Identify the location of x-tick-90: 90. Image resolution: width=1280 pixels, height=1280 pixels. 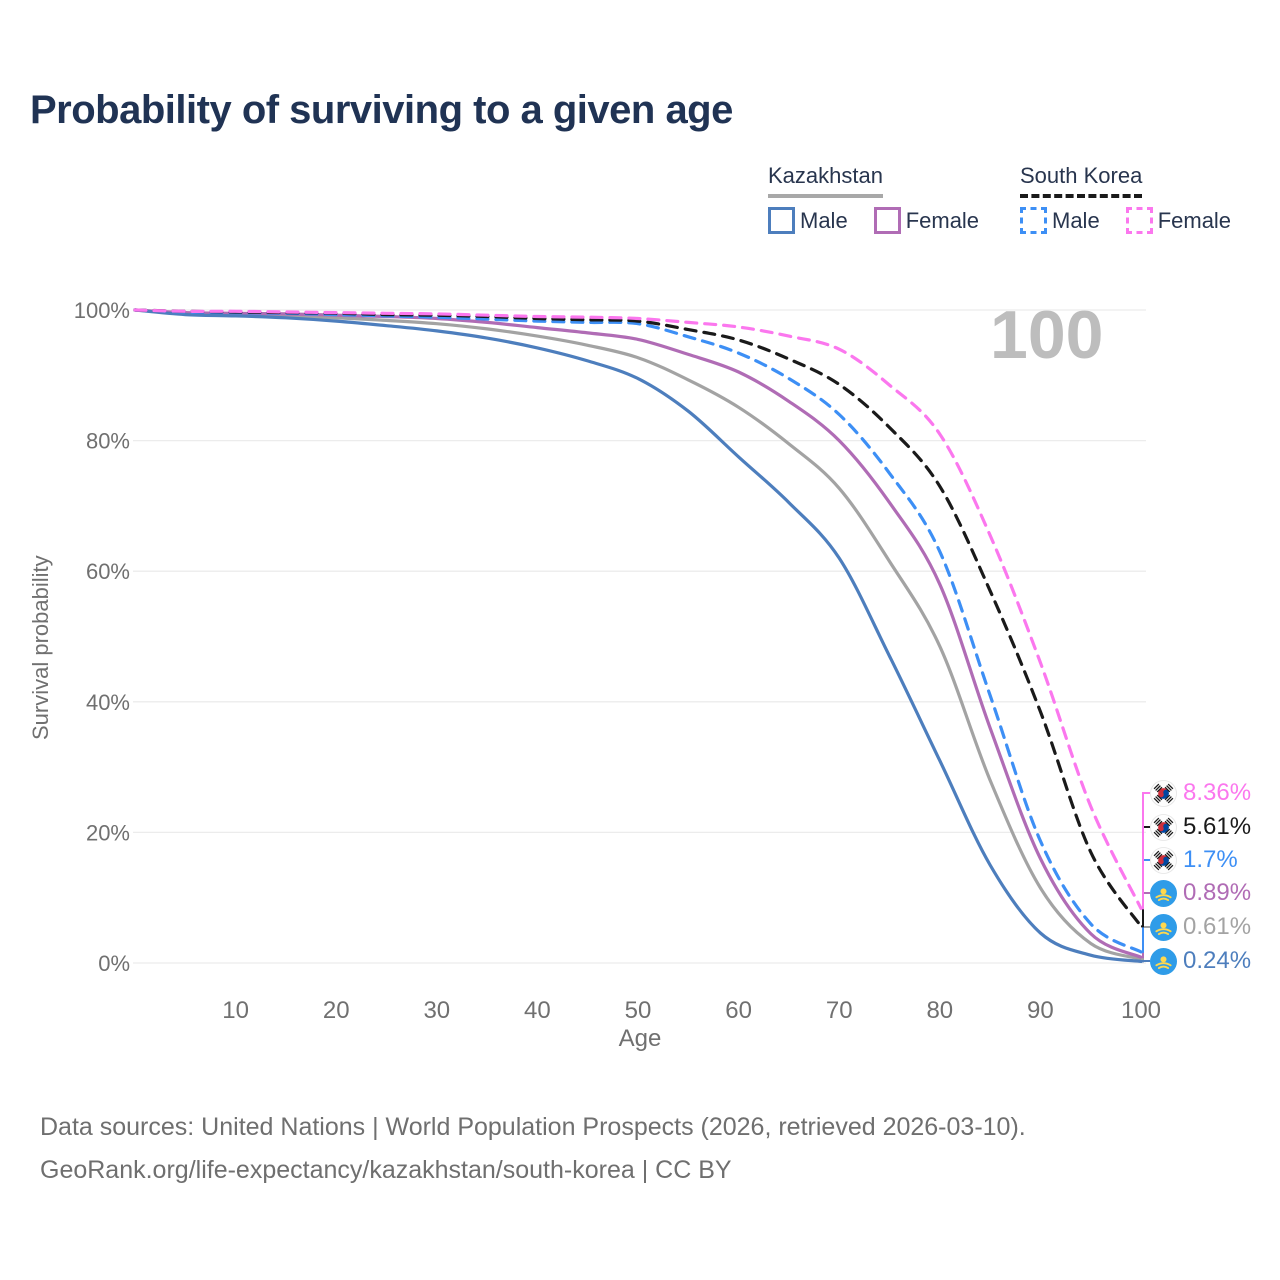
(1040, 1010).